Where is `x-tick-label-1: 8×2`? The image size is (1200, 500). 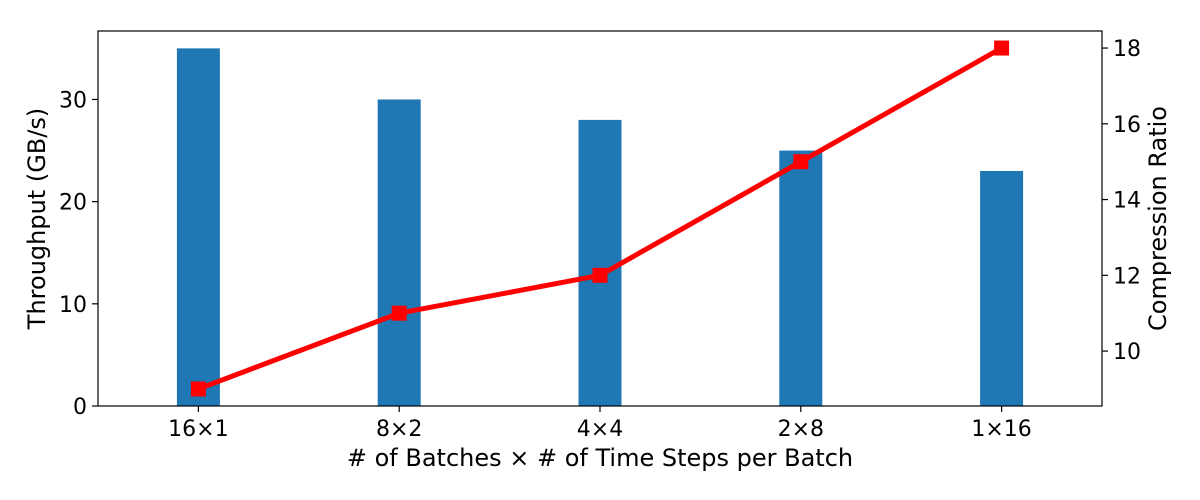
x-tick-label-1: 8×2 is located at coordinates (399, 429).